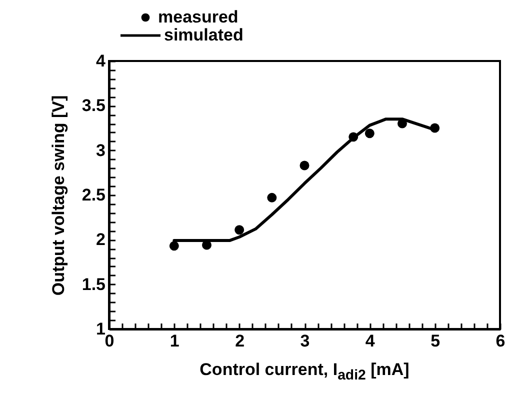 Image resolution: width=506 pixels, height=403 pixels. What do you see at coordinates (58, 195) in the screenshot?
I see `y-axis-title: Output voltage swing [V]` at bounding box center [58, 195].